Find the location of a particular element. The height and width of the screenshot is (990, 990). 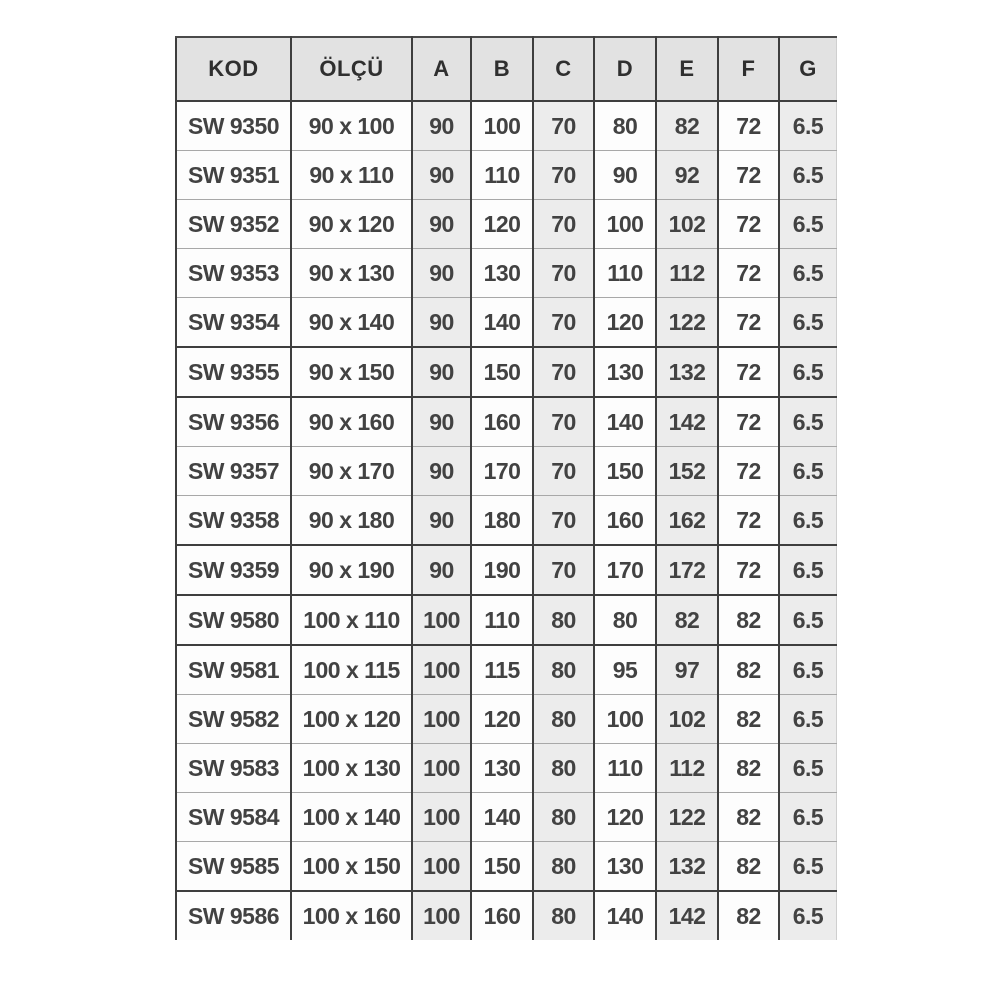

table-row: SW 9354 90 x 140 90 140 70 120 122 72 6.5 is located at coordinates (506, 322).